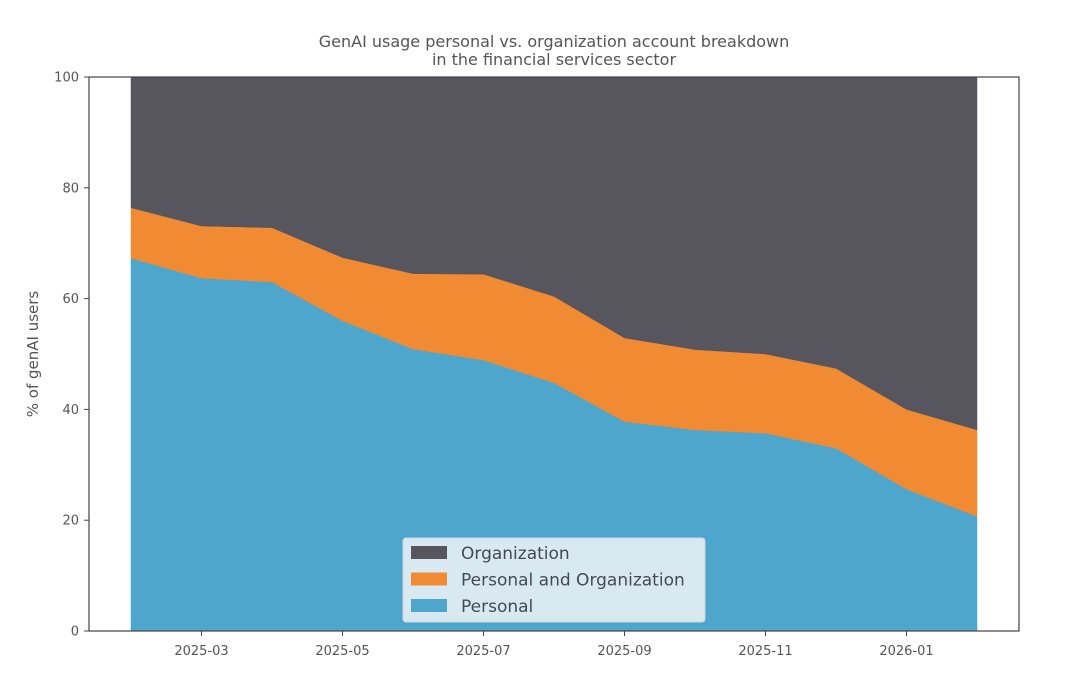 Image resolution: width=1084 pixels, height=690 pixels. Describe the element at coordinates (515, 554) in the screenshot. I see `legend-label-organization: Organization` at that location.